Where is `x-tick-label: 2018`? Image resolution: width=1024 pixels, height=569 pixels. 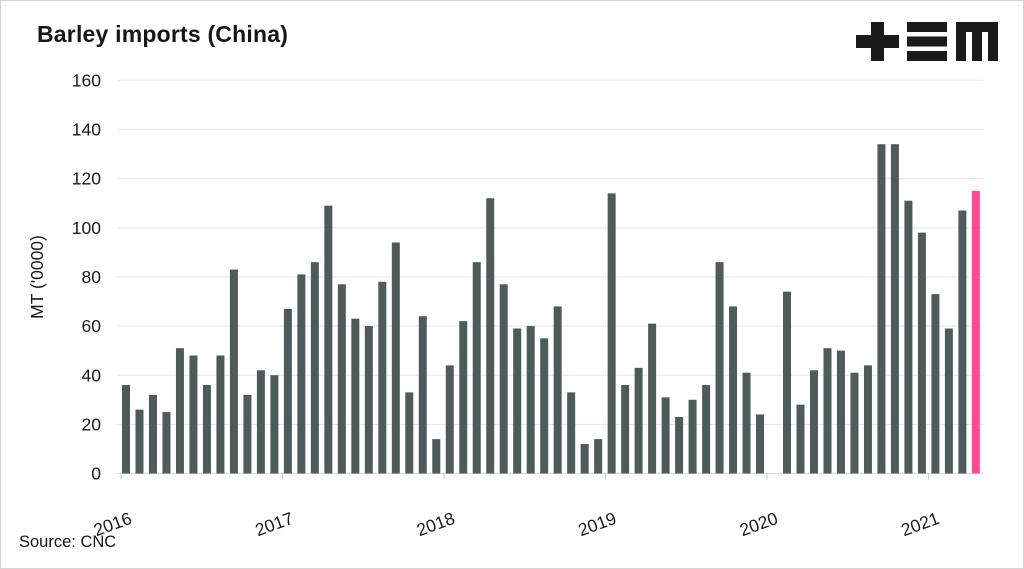 x-tick-label: 2018 is located at coordinates (435, 524).